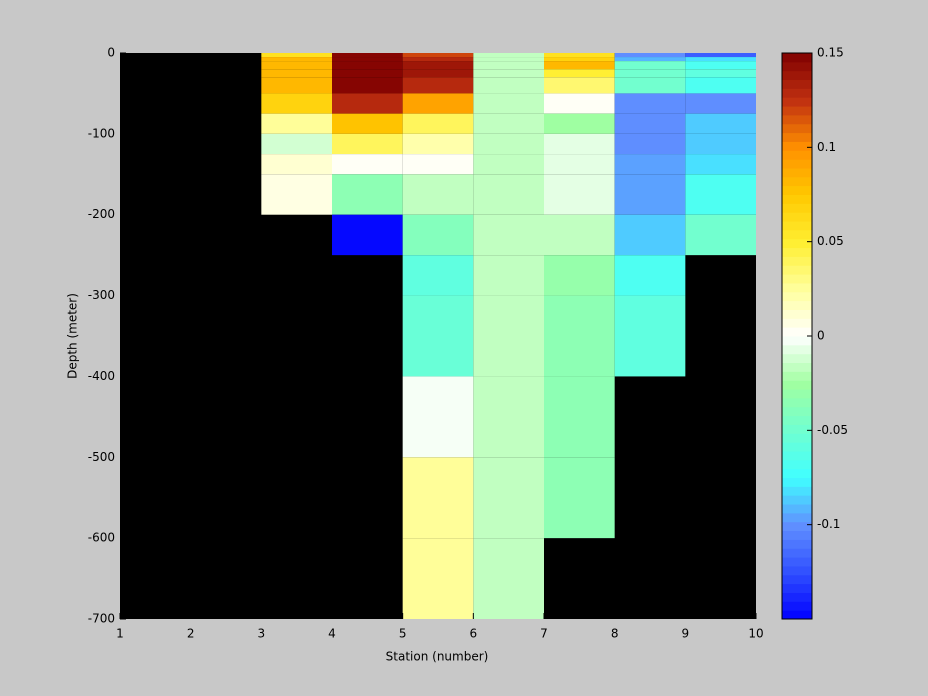  Describe the element at coordinates (437, 657) in the screenshot. I see `x-axis-label: Station (number)` at that location.